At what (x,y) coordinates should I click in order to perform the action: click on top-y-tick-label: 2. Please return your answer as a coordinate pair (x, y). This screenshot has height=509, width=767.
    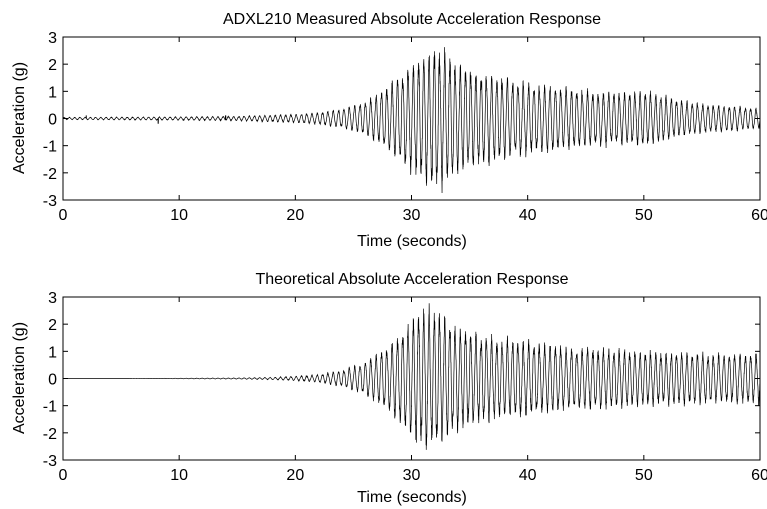
    Looking at the image, I should click on (52, 65).